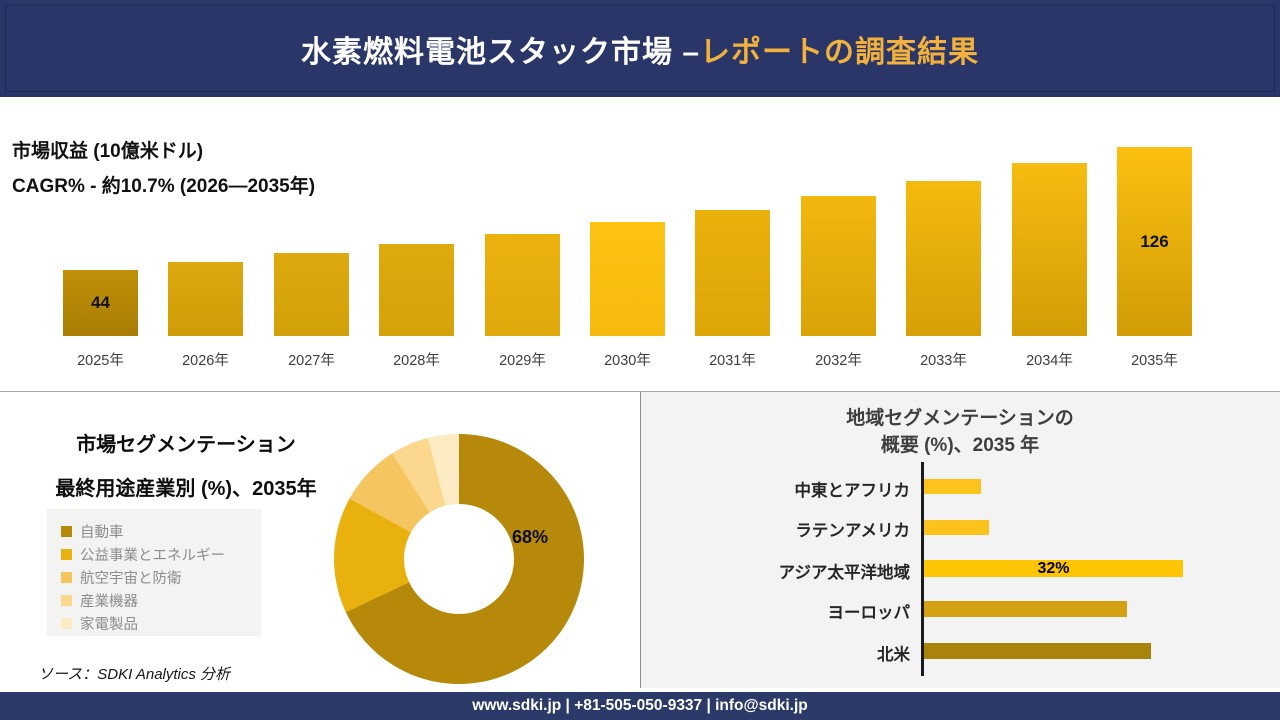 This screenshot has height=720, width=1280. Describe the element at coordinates (102, 532) in the screenshot. I see `legend-label: 自動車` at that location.